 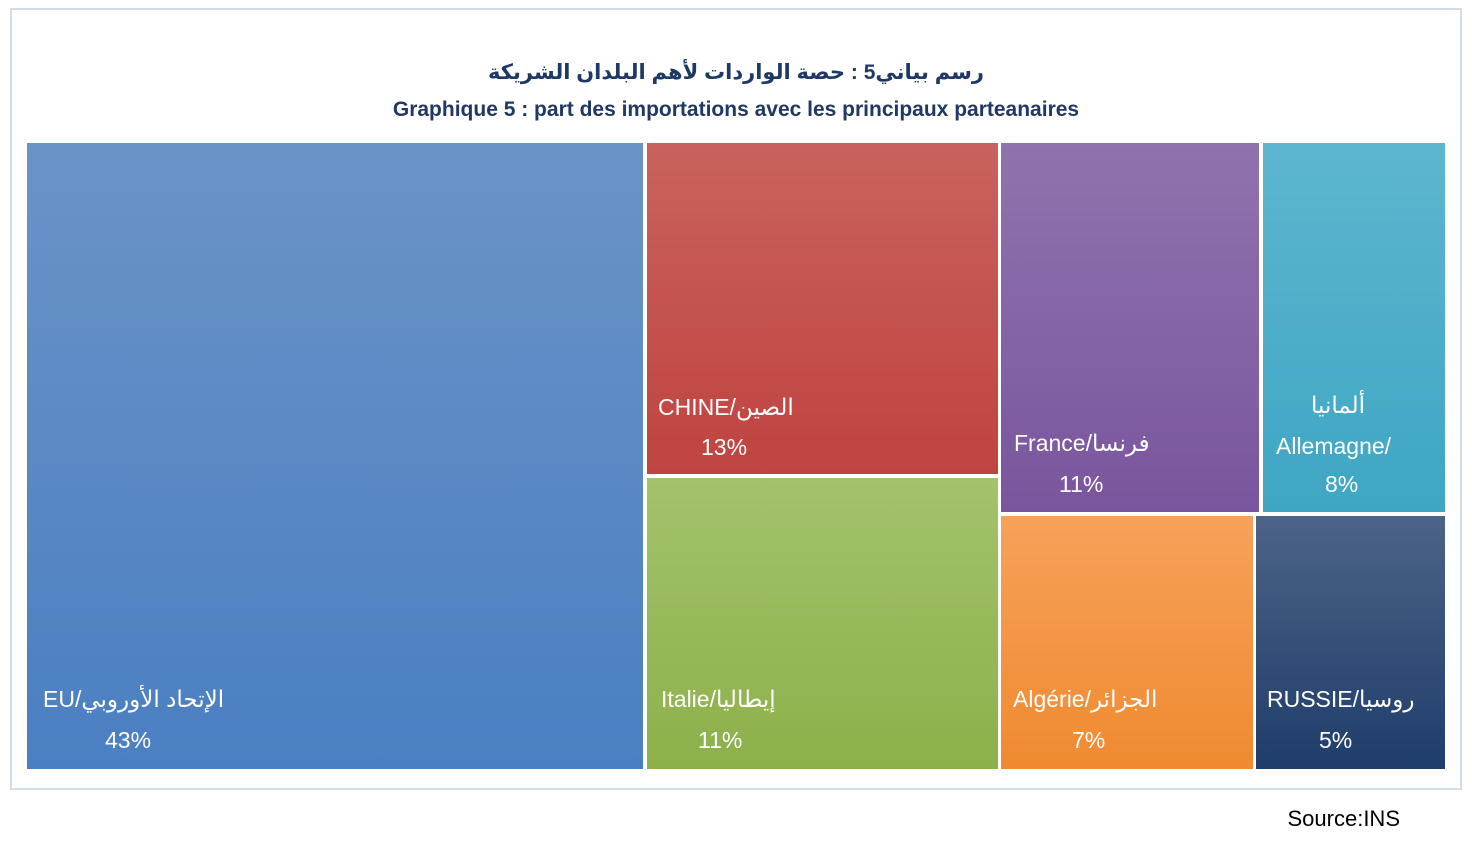 I want to click on treemap-cell-italie: Italie/إيطاليا 11%, so click(x=822, y=623).